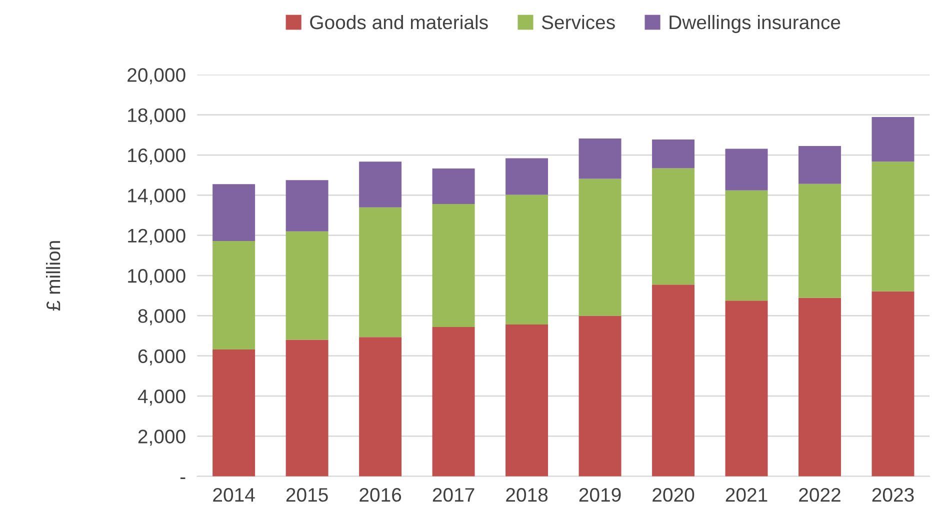  I want to click on y-tick-label: 2,000, so click(162, 438).